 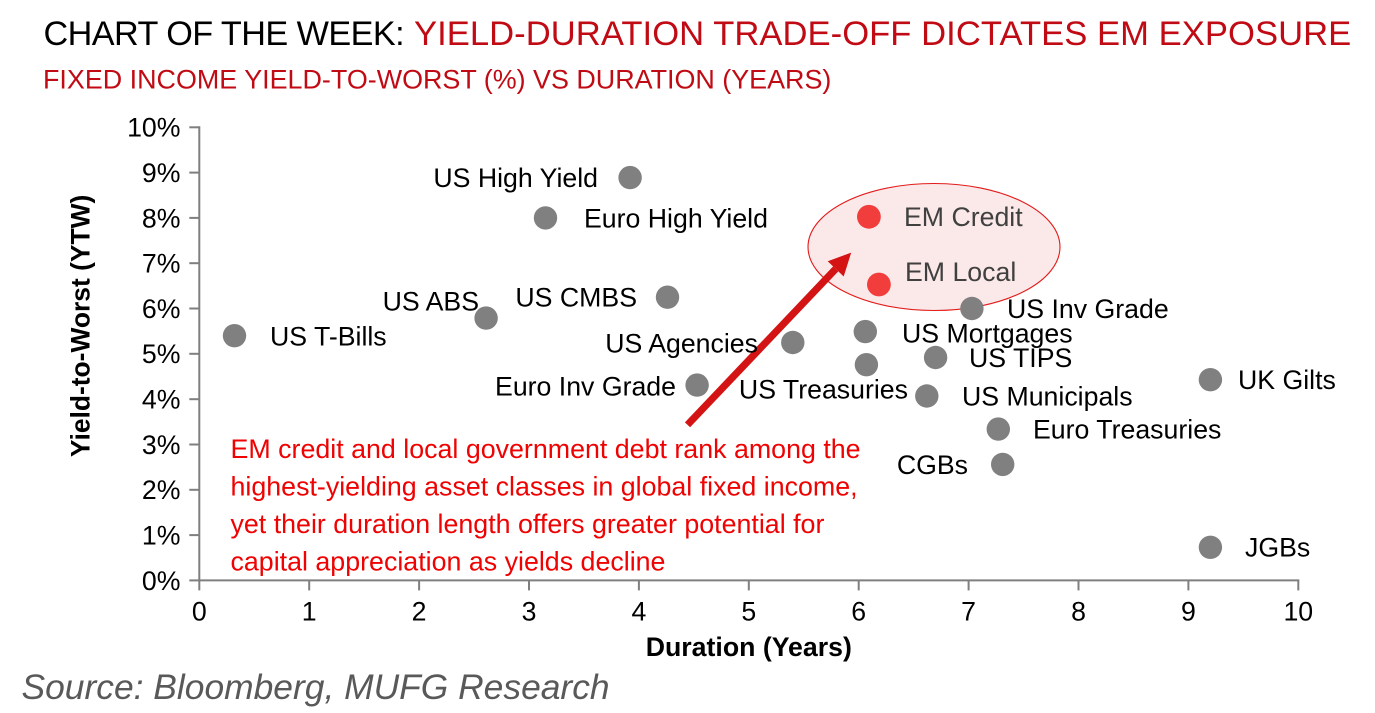 I want to click on svg-text: 5%, so click(x=161, y=354).